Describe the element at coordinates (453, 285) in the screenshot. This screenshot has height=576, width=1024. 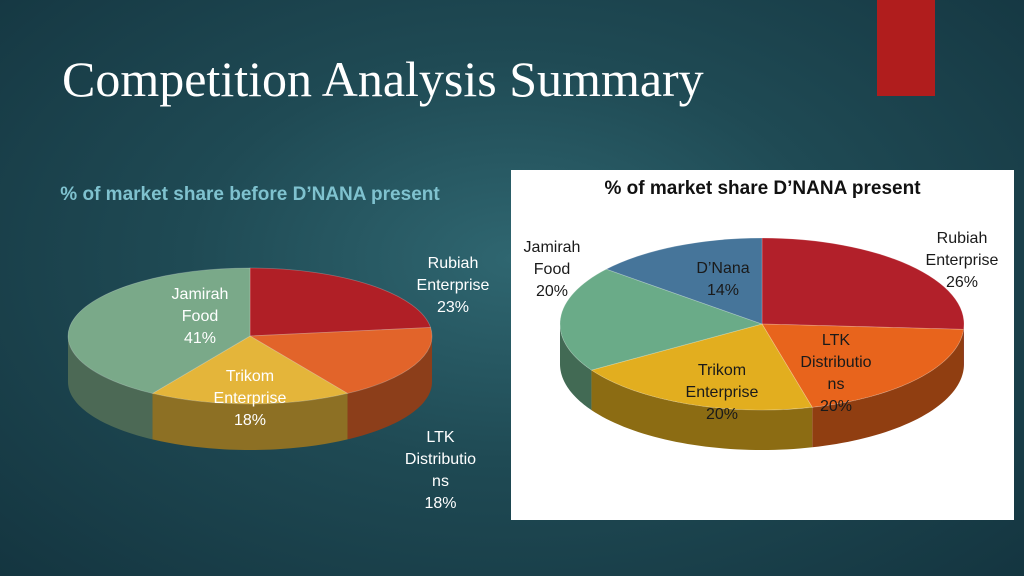
I see `pie1-label-rubiah: Rubiah Enterprise 23%` at that location.